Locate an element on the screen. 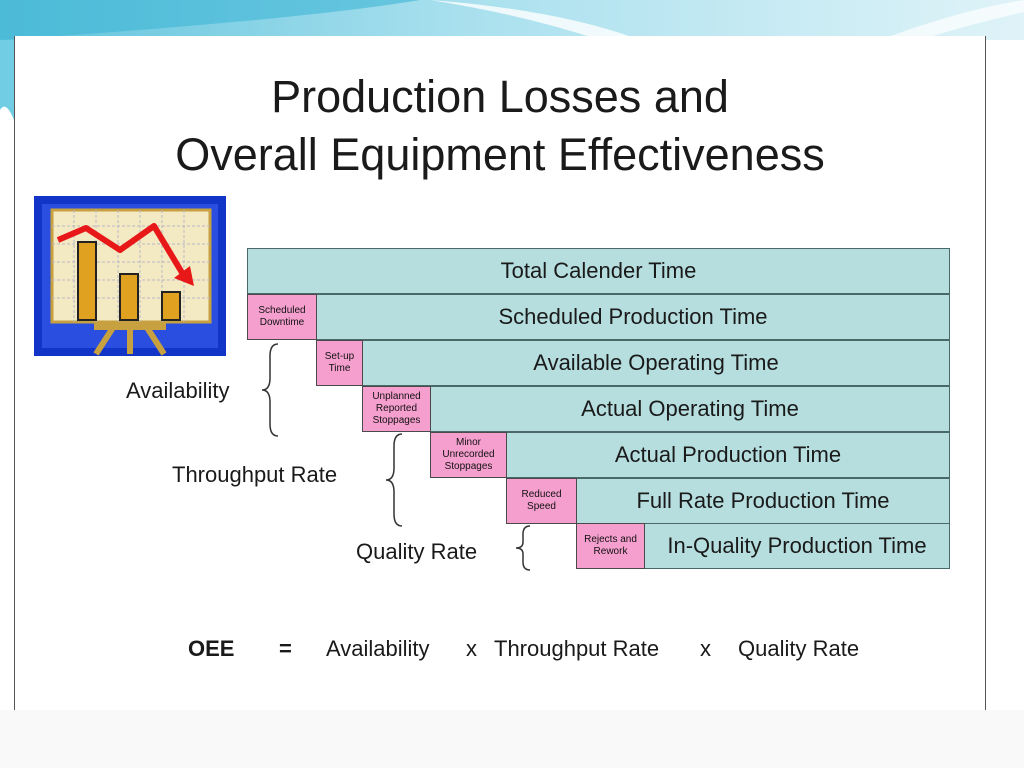  loss-box-reduced-speed: Reduced Speed is located at coordinates (541, 501).